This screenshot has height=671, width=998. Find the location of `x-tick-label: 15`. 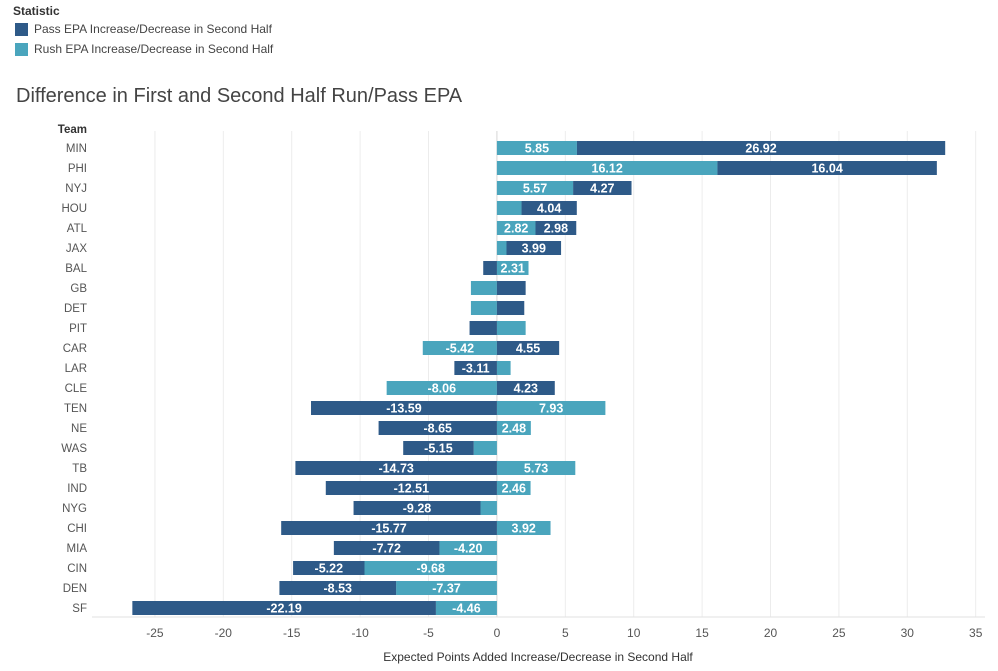

x-tick-label: 15 is located at coordinates (702, 633).